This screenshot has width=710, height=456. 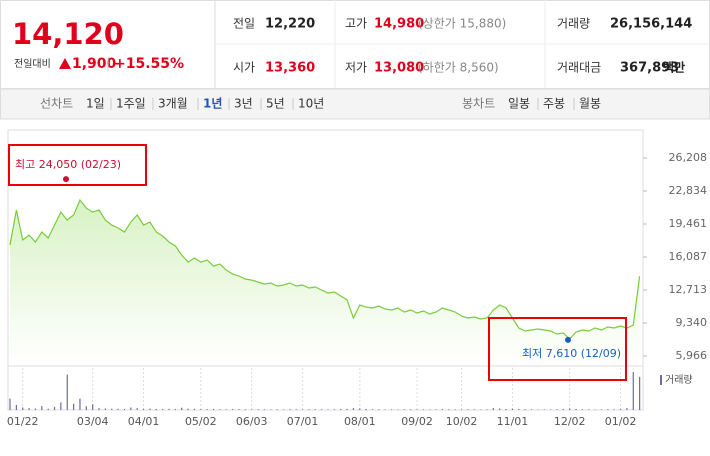 What do you see at coordinates (579, 68) in the screenshot?
I see `stat-label: 거래대금` at bounding box center [579, 68].